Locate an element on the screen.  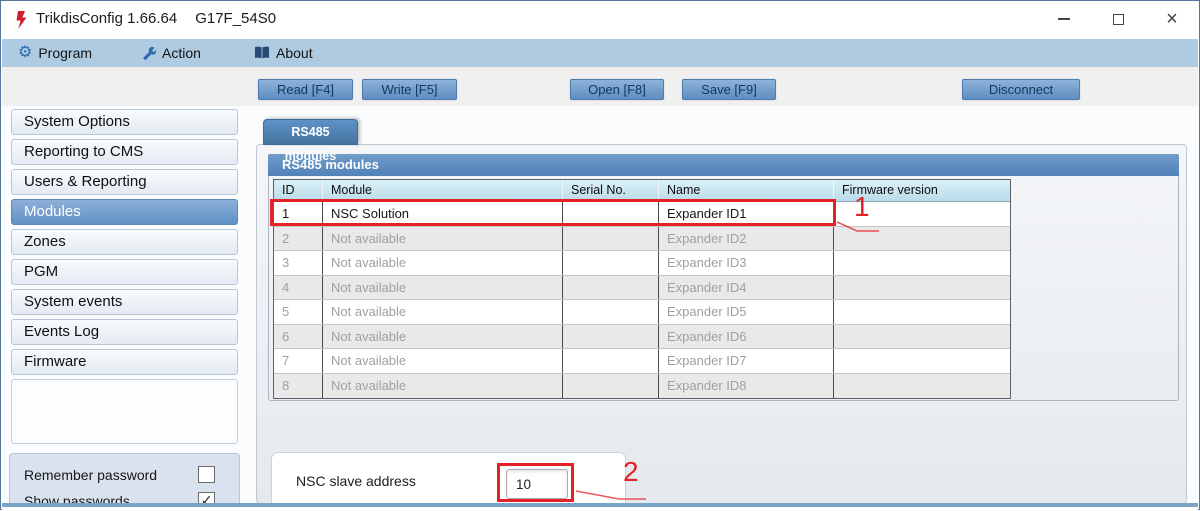
read-button: Read [F4] is located at coordinates (305, 89).